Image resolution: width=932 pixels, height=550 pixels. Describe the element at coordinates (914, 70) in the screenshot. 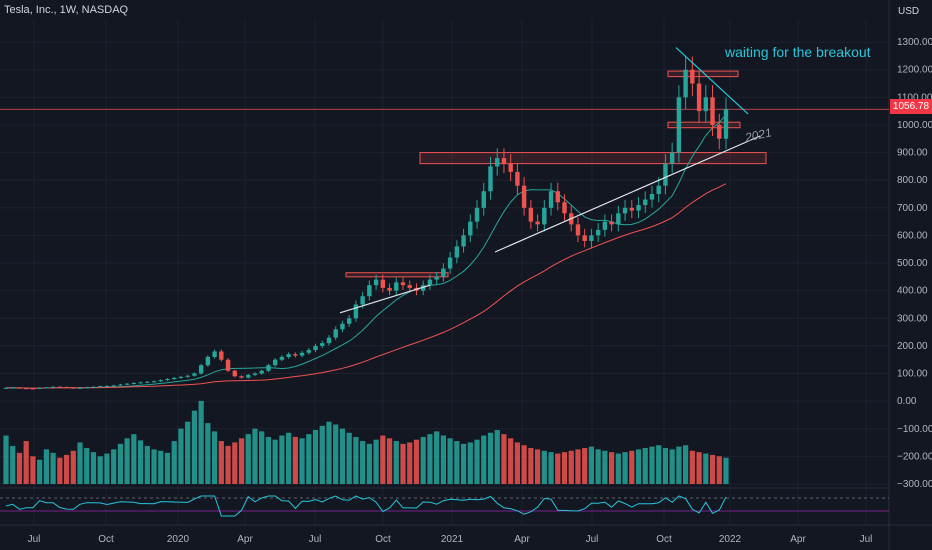

I see `y-tick-label: 1200.00` at that location.